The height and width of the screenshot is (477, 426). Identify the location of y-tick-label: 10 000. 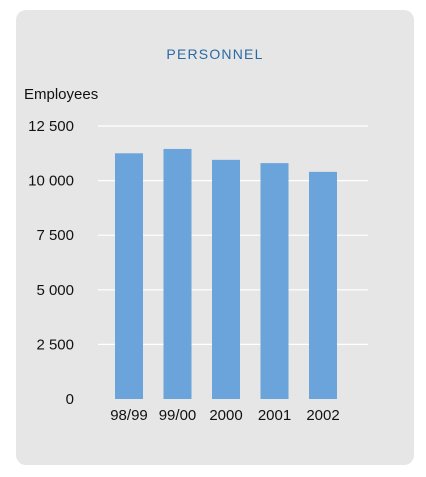
(51, 181).